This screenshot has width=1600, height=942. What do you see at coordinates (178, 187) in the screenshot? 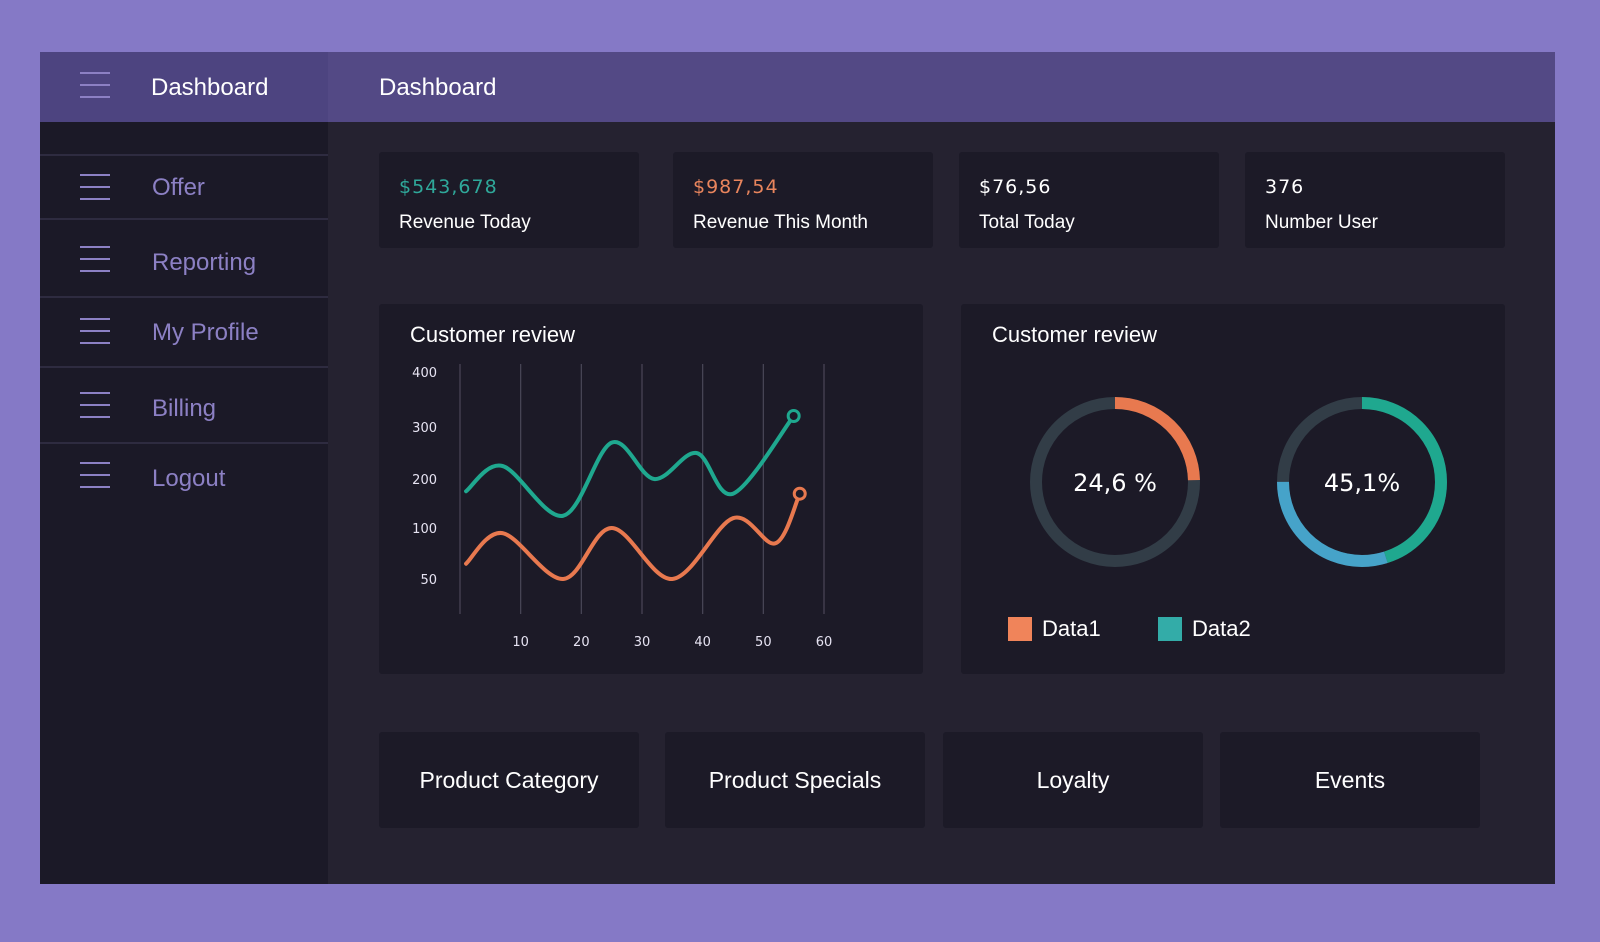
I see `sidebar-item-label: Offer` at bounding box center [178, 187].